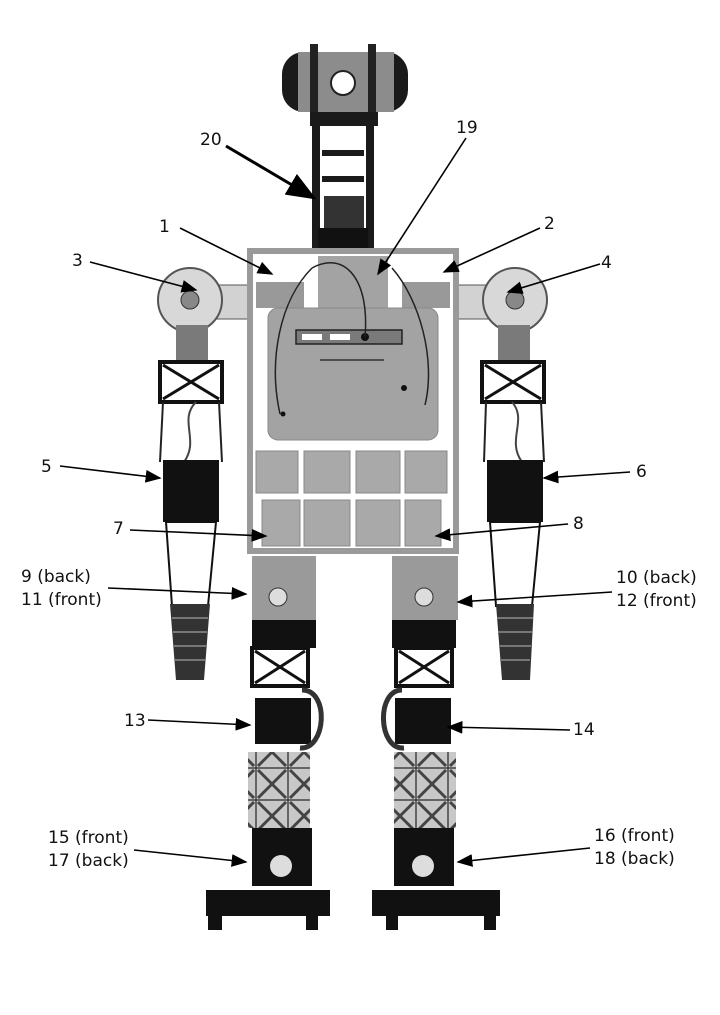 Image resolution: width=720 pixels, height=1015 pixels. I want to click on label-6: 6, so click(641, 472).